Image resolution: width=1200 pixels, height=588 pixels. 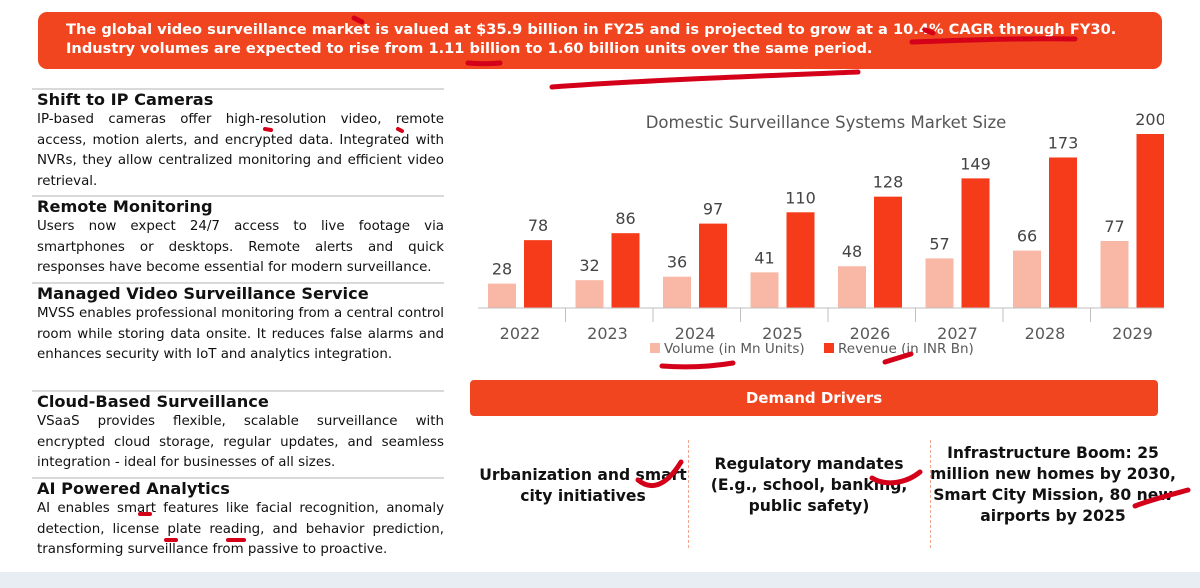 I want to click on x-tick-label: 2024, so click(x=695, y=333).